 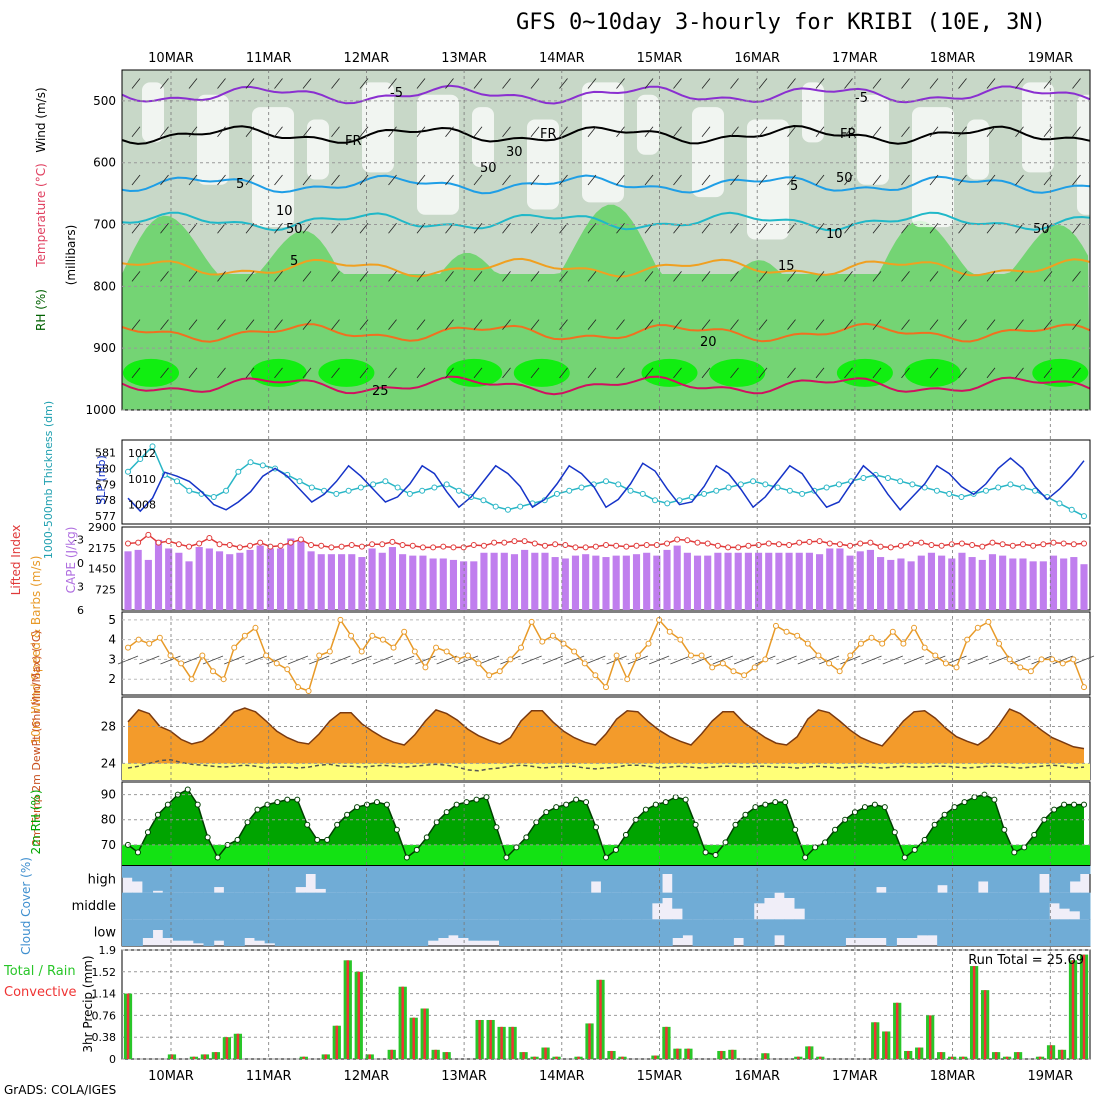 I want to click on contour-label: -5, so click(x=396, y=93).